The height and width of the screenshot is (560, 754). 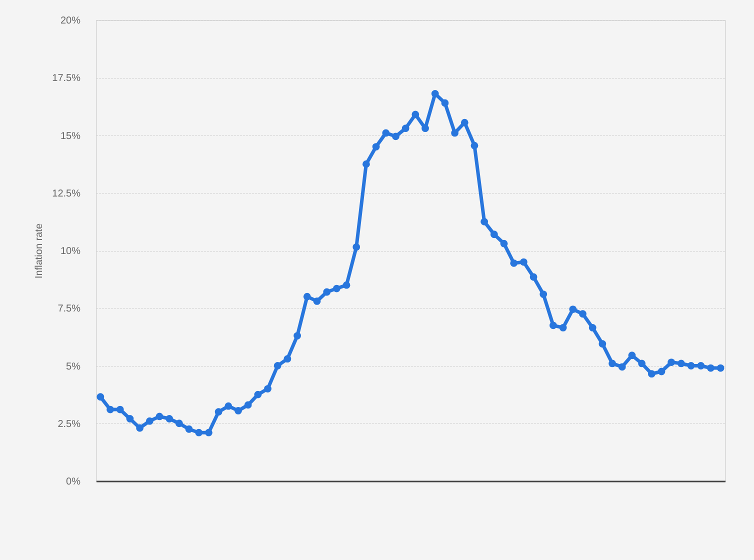 I want to click on y-tick-label: 7.5%, so click(x=69, y=309).